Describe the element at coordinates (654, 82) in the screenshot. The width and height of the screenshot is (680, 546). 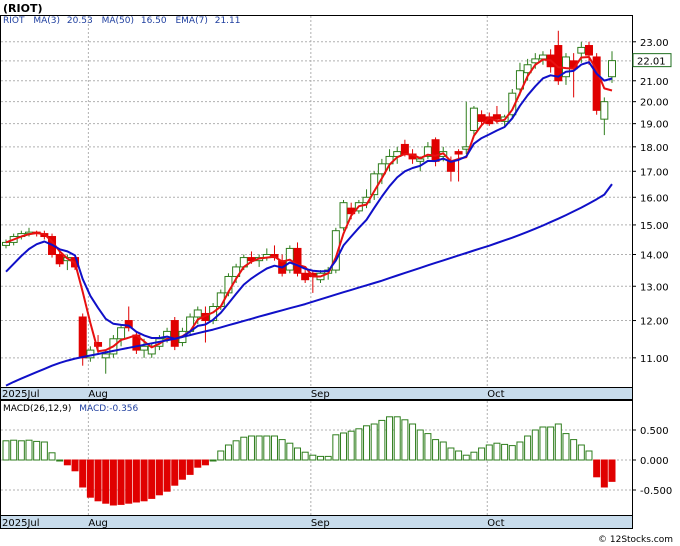
I see `price-y-tick-label: 21.00` at that location.